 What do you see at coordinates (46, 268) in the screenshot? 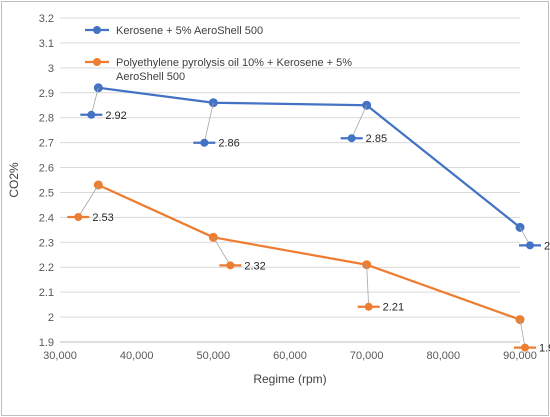
I see `y-tick-label: 2.2` at bounding box center [46, 268].